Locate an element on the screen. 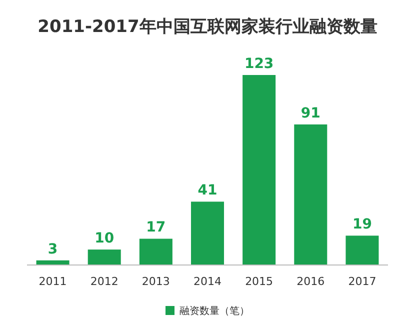 This screenshot has width=415, height=325. data-label: 91 is located at coordinates (310, 113).